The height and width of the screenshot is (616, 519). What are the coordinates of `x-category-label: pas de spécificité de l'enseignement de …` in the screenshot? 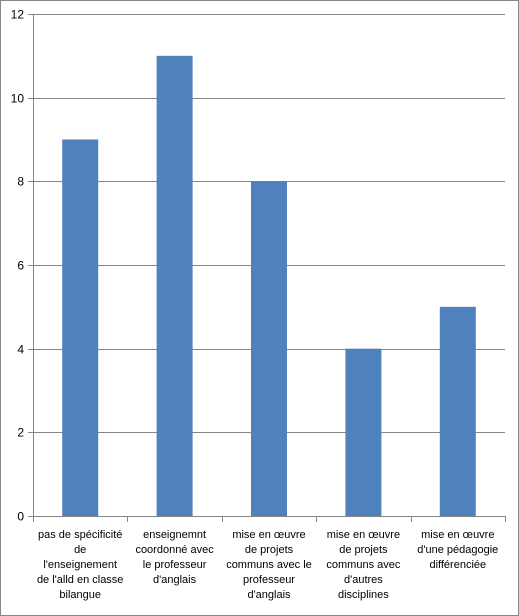 It's located at (80, 565).